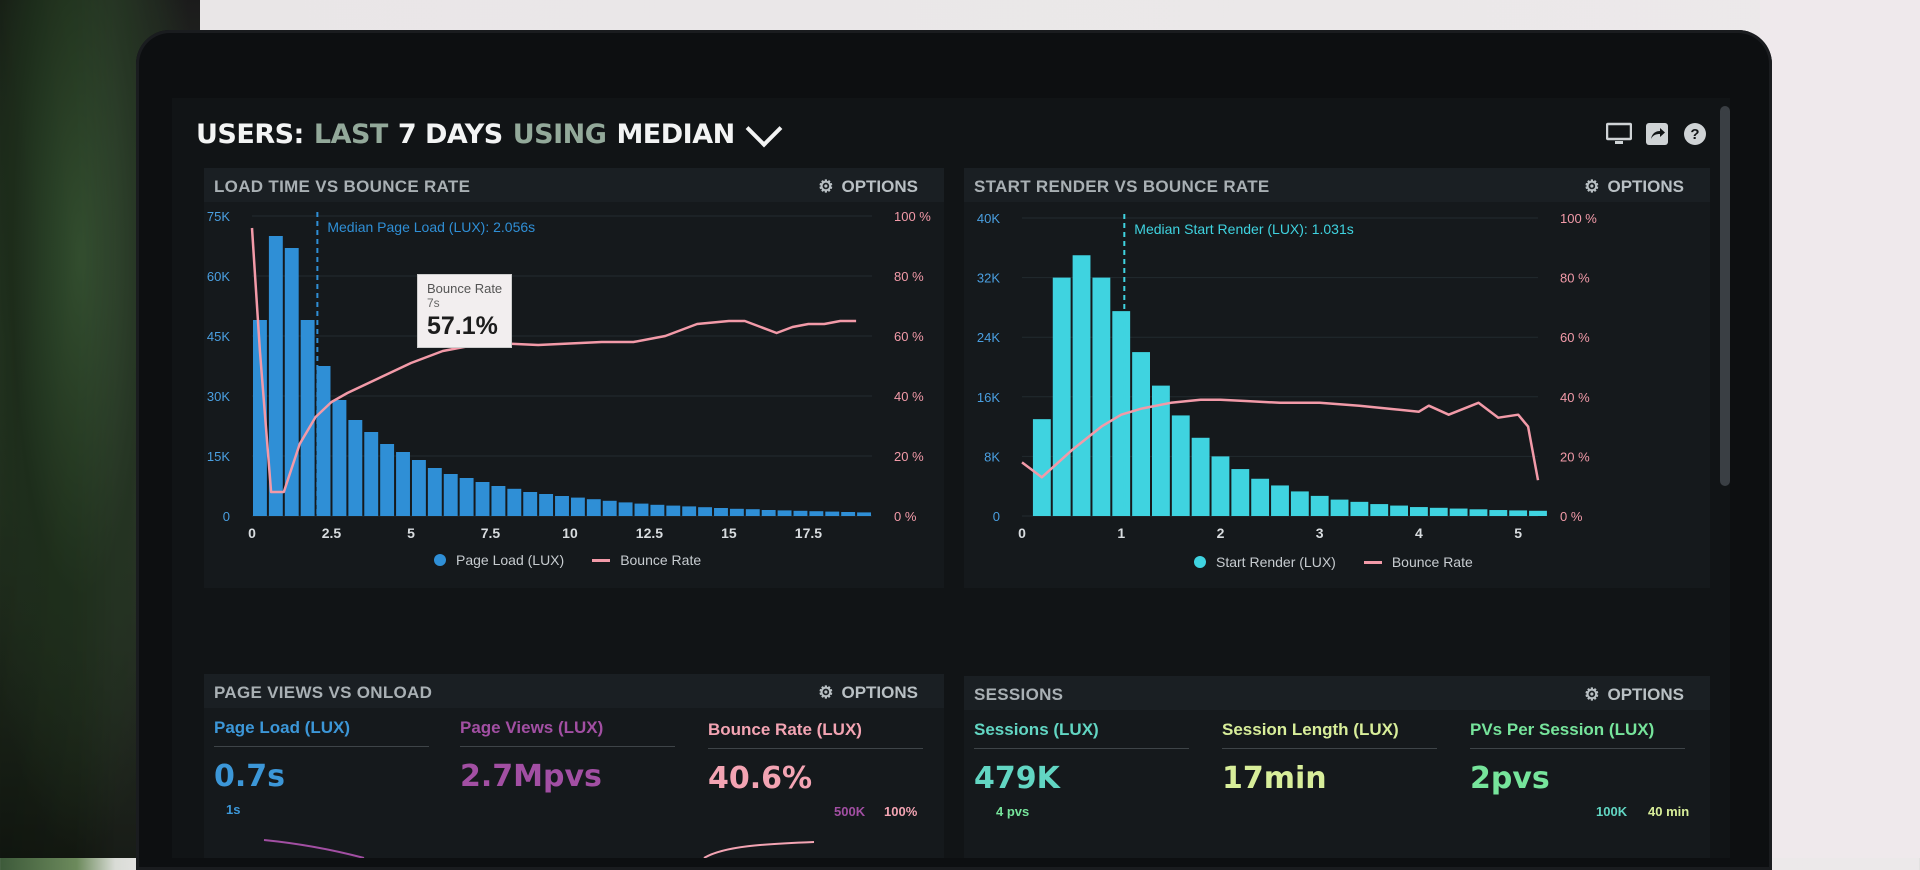 The width and height of the screenshot is (1920, 870). I want to click on stat-session-length: Session Length (LUX) 17min, so click(1329, 758).